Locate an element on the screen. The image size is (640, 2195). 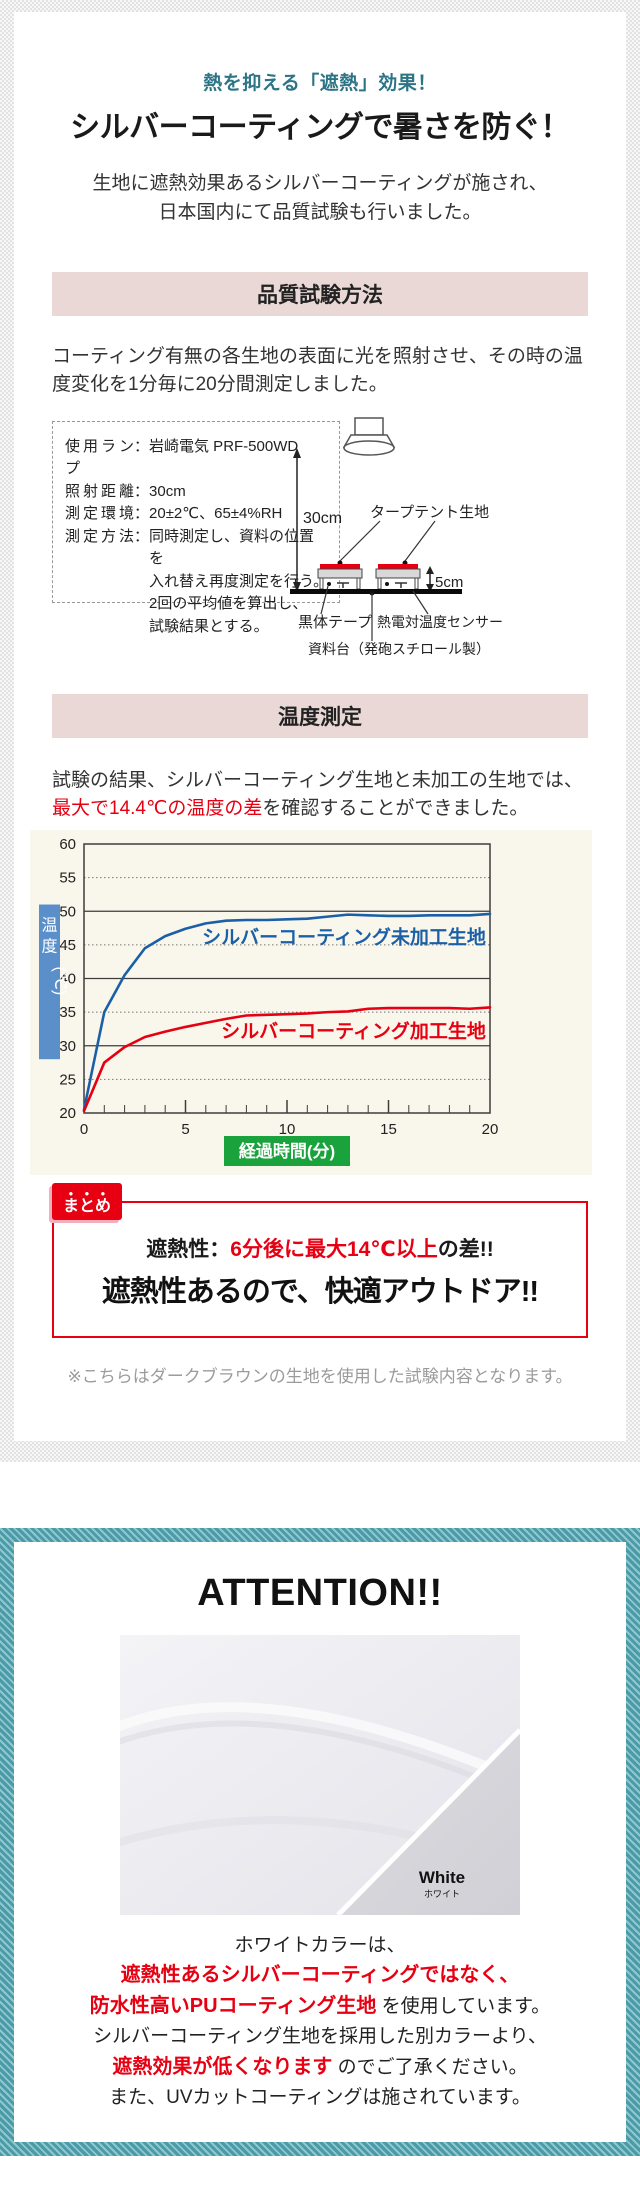
condition-value: 20±2℃、65±4%RH is located at coordinates (216, 514).